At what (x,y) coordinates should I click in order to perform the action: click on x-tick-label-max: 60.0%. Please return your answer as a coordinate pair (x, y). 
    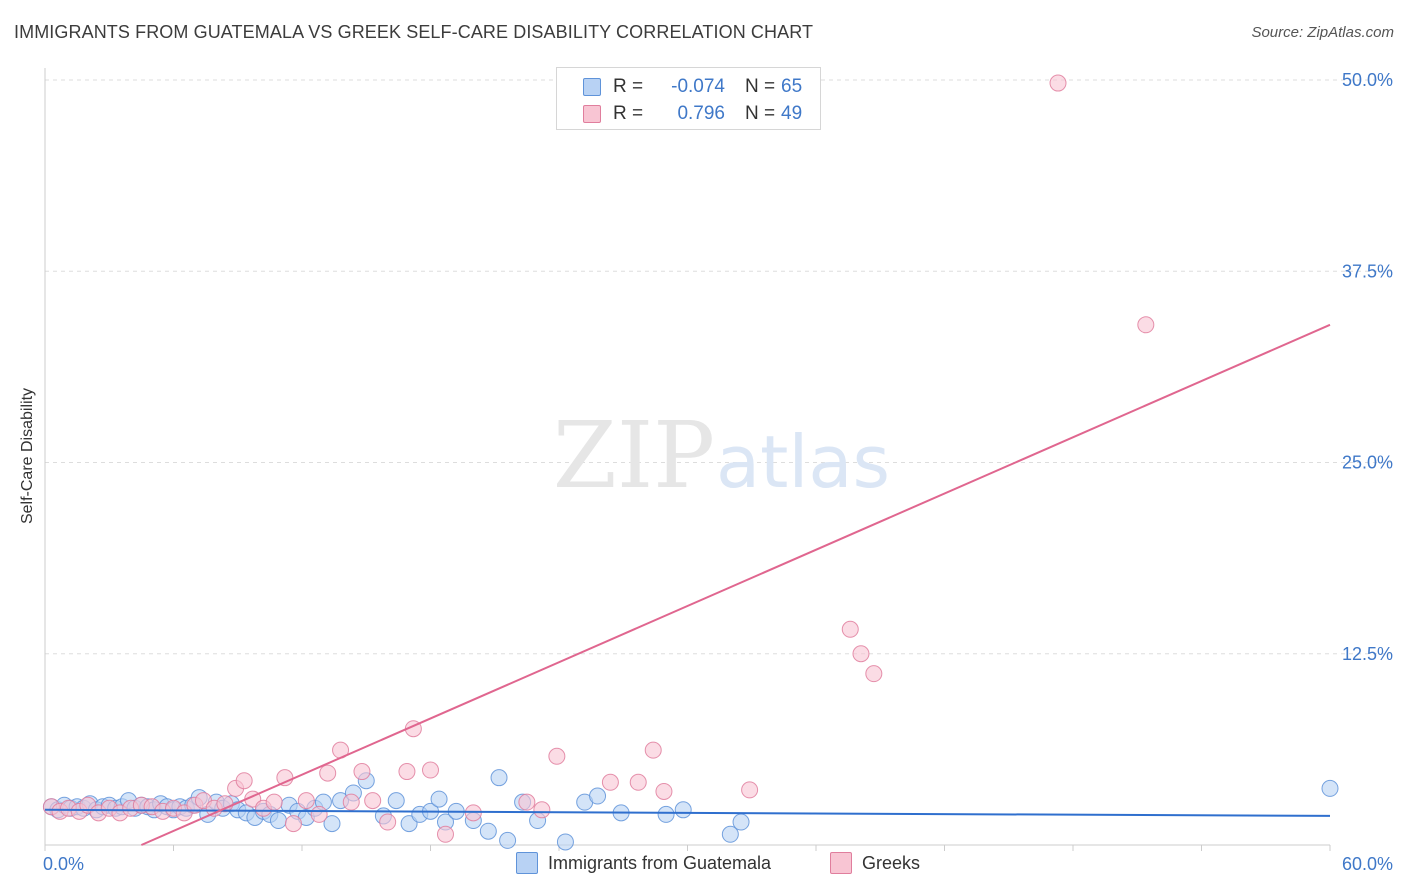
    Looking at the image, I should click on (1367, 864).